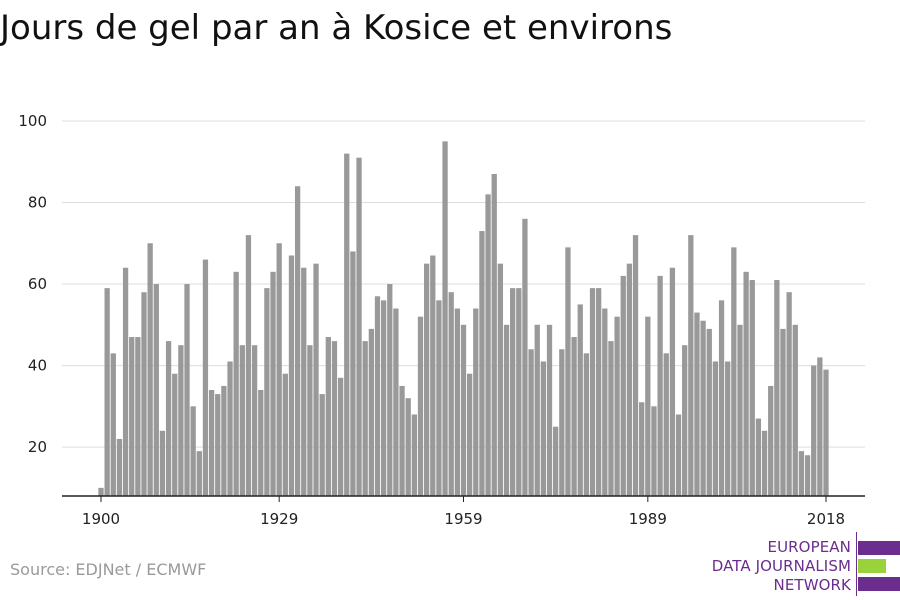  What do you see at coordinates (783, 412) in the screenshot?
I see `bar-2011` at bounding box center [783, 412].